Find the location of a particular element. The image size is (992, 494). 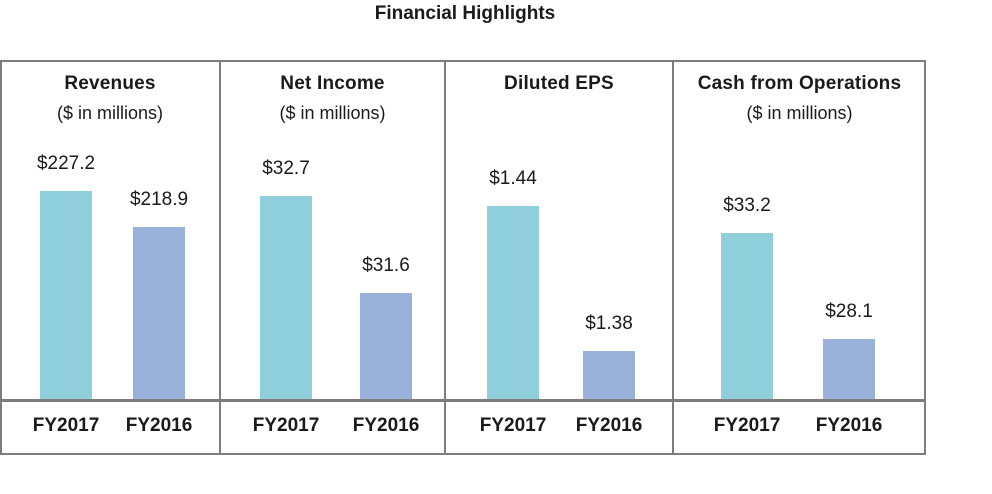

panel-title: Net Income is located at coordinates (332, 83).